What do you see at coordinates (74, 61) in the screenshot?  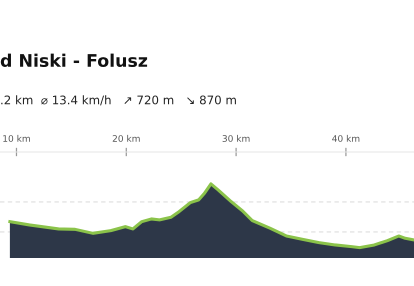 I see `chart-title: d Niski - Folusz` at bounding box center [74, 61].